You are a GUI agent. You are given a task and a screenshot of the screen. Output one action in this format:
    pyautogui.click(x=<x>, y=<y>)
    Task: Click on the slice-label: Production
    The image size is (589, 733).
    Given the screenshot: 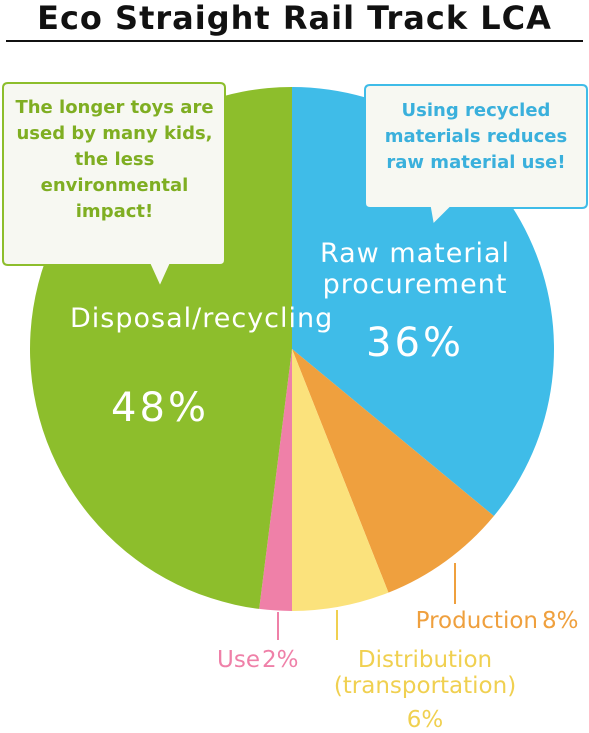 What is the action you would take?
    pyautogui.click(x=476, y=621)
    